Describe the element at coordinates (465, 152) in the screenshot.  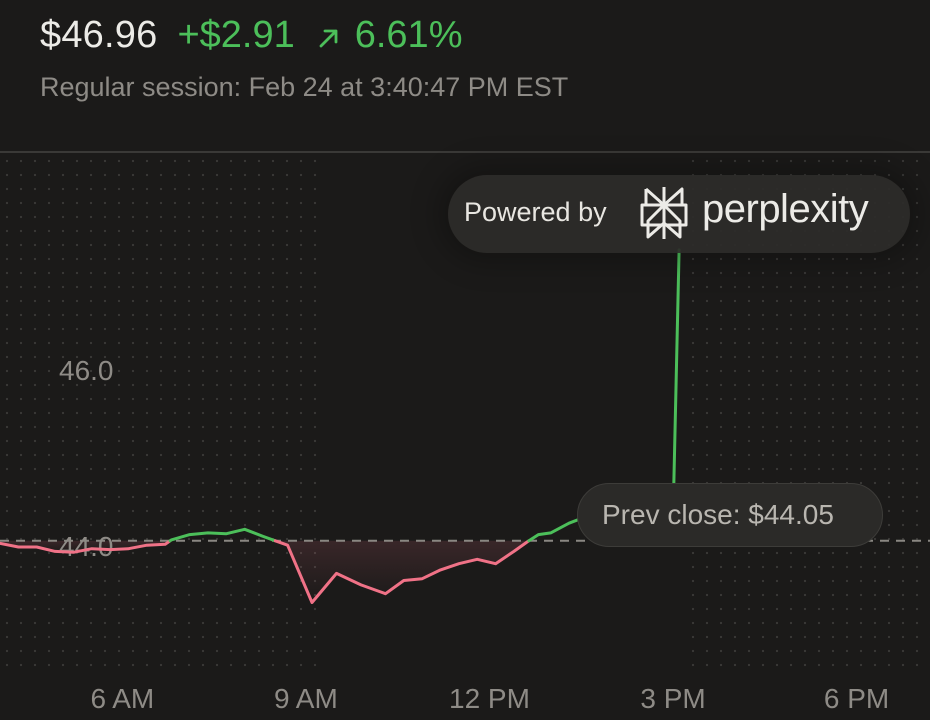
I see `header-divider` at that location.